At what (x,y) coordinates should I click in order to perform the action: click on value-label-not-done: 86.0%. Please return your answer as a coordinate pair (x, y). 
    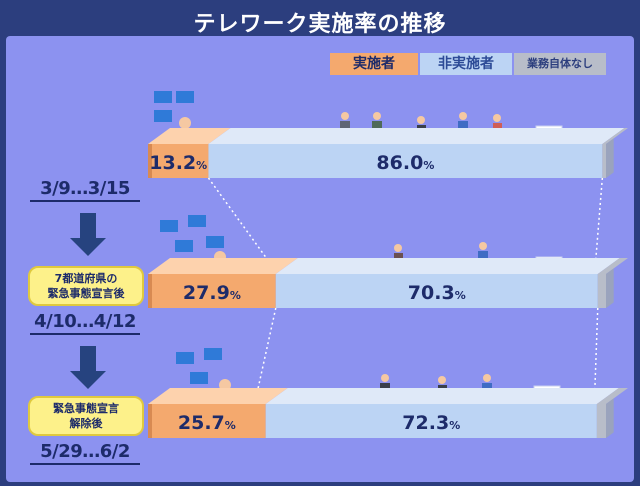
    Looking at the image, I should click on (405, 163).